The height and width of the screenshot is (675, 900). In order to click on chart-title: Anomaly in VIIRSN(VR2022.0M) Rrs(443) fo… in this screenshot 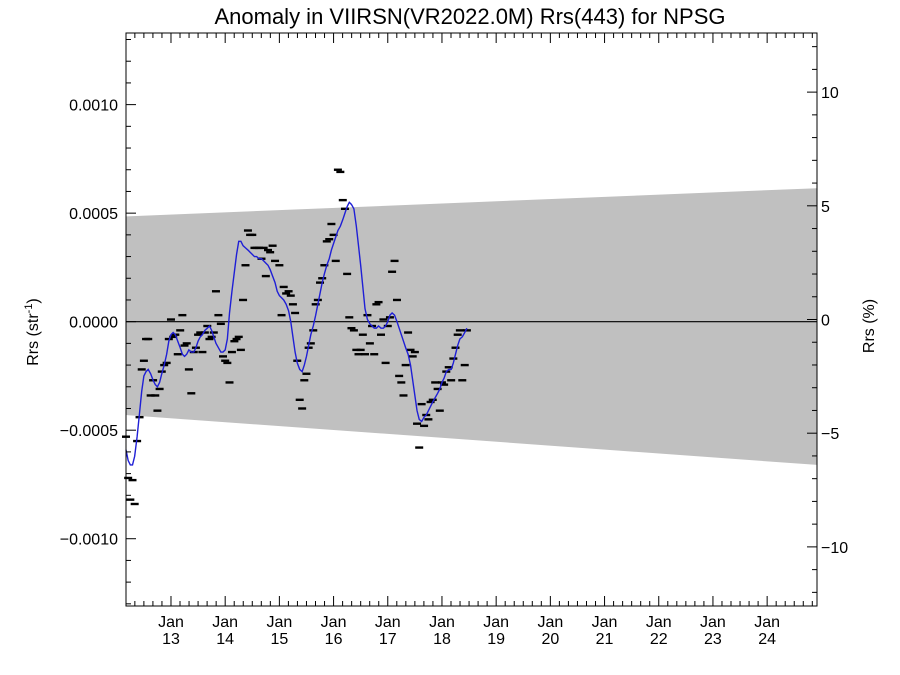, I will do `click(469, 16)`.